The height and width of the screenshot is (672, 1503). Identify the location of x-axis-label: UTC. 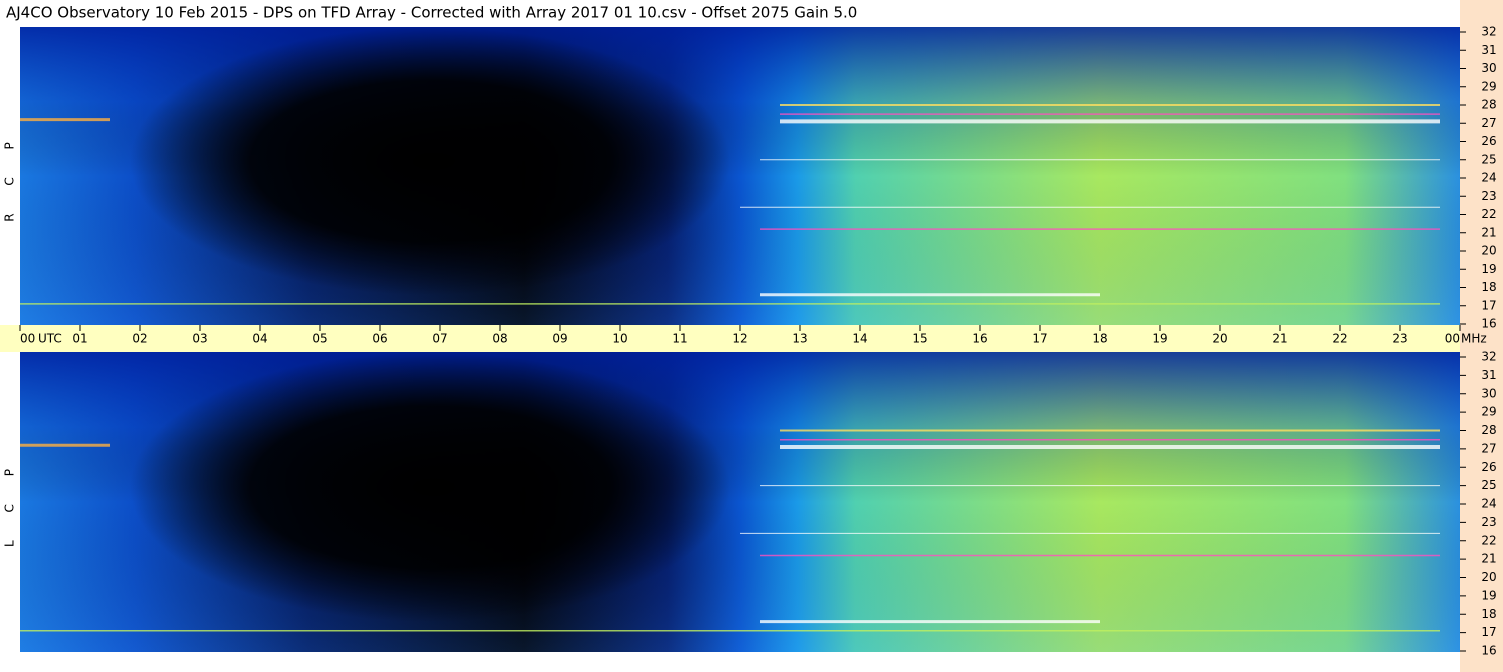
(50, 339).